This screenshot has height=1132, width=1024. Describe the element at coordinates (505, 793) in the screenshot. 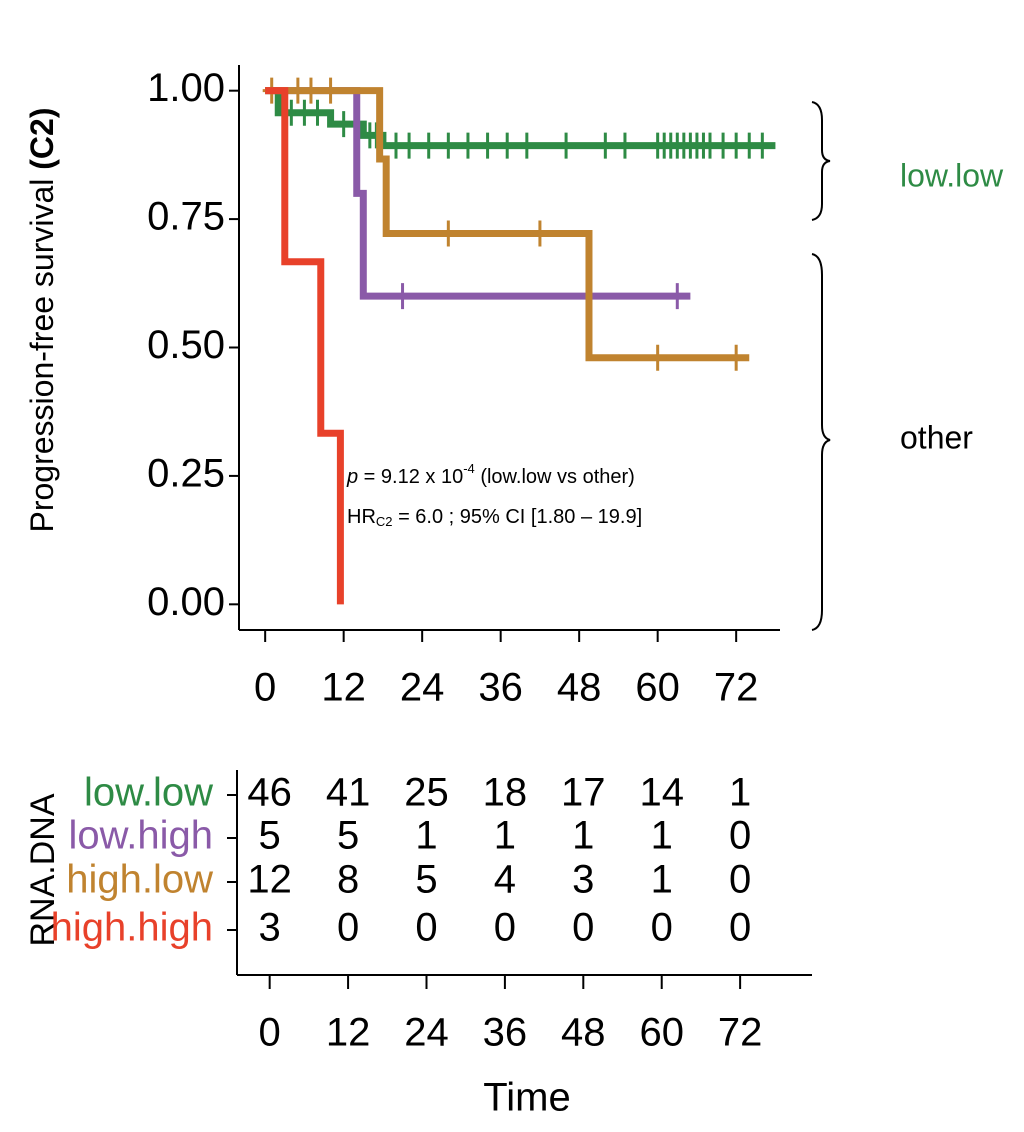

I see `at-risk-count: 18` at that location.